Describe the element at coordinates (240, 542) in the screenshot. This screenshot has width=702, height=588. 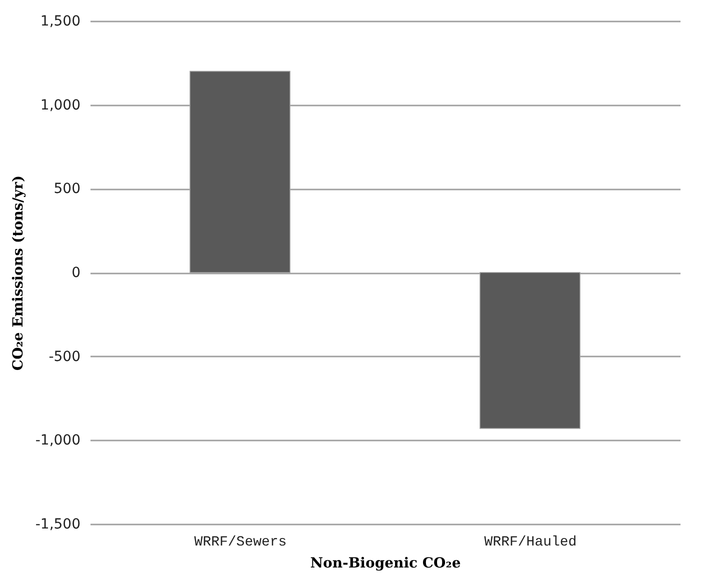
I see `x-tick-label: WRRF/Sewers` at that location.